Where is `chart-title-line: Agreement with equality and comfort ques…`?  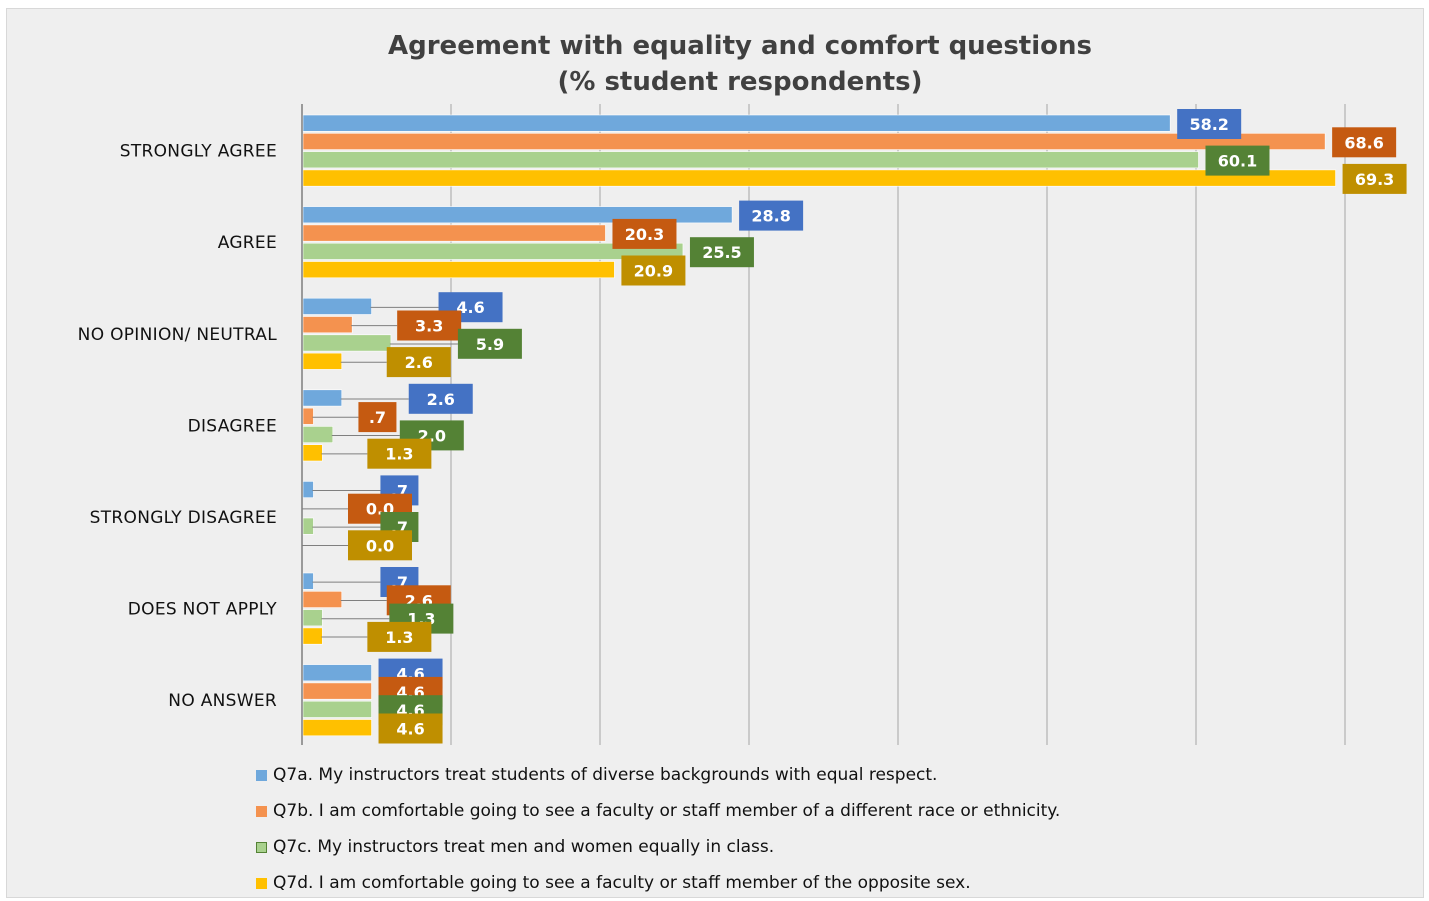
chart-title-line: Agreement with equality and comfort ques… is located at coordinates (740, 46).